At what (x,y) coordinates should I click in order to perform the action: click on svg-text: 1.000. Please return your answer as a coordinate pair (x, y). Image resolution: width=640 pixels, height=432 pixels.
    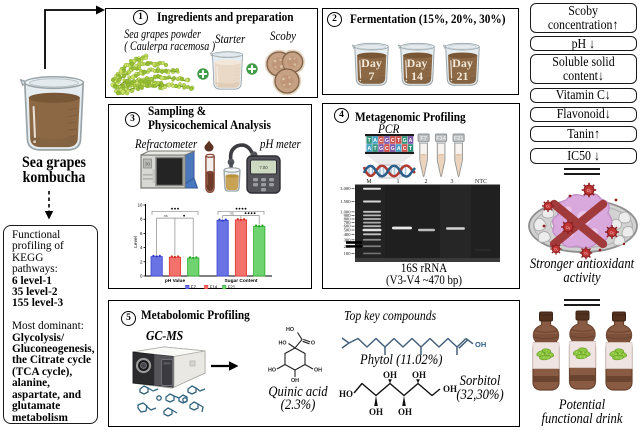
    Looking at the image, I should click on (345, 211).